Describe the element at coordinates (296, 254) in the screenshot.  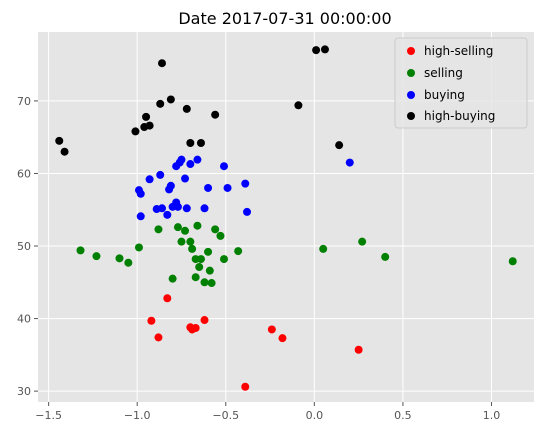
I see `series-selling` at that location.